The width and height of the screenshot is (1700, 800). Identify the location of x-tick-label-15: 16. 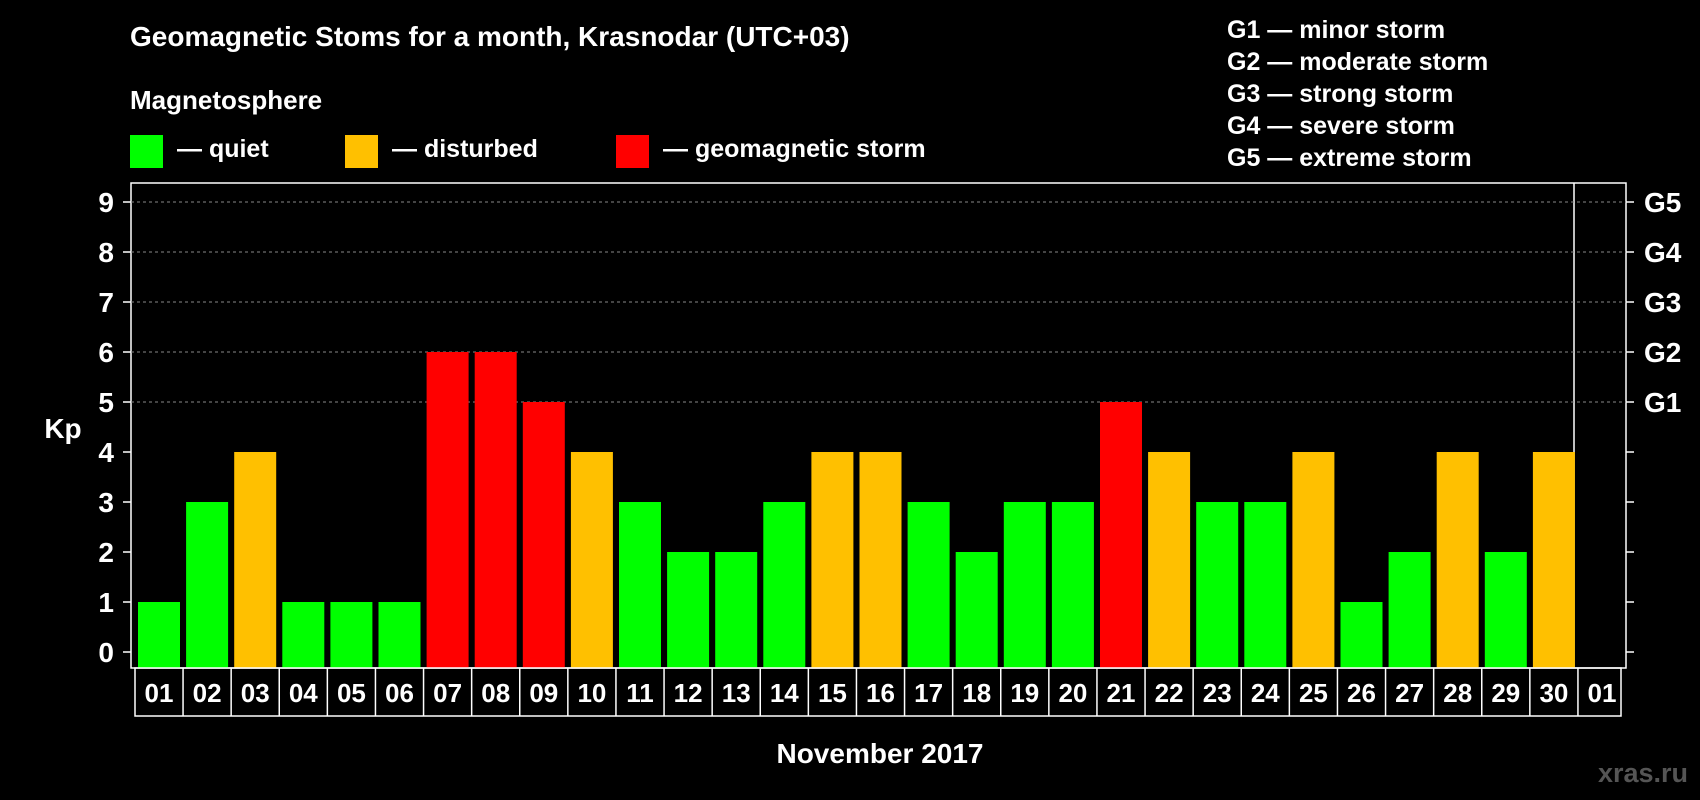
(880, 693).